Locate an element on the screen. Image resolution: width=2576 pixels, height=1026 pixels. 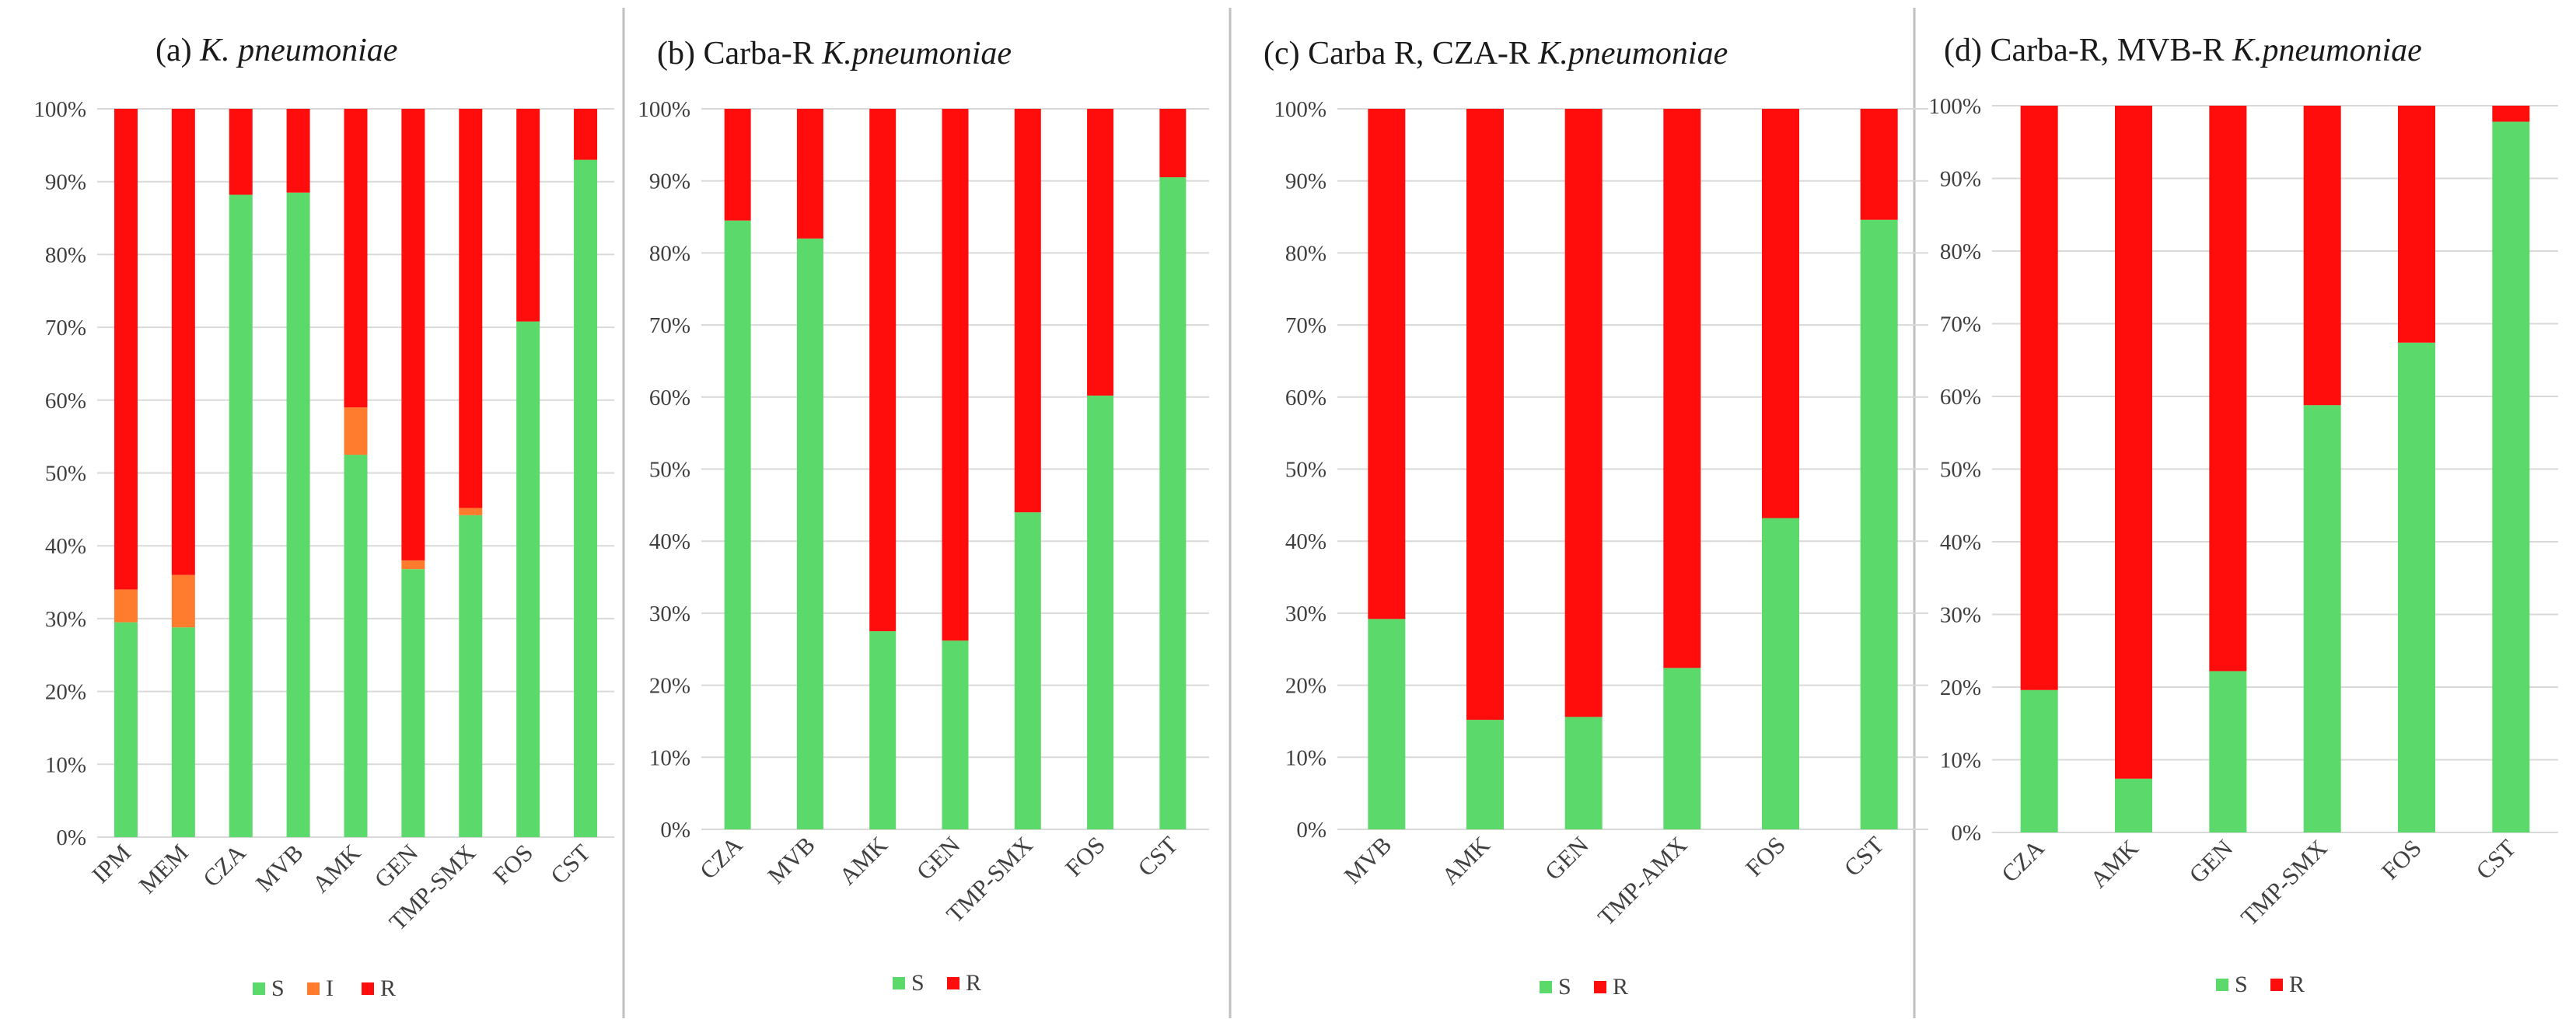
bar-R-IPM is located at coordinates (126, 349).